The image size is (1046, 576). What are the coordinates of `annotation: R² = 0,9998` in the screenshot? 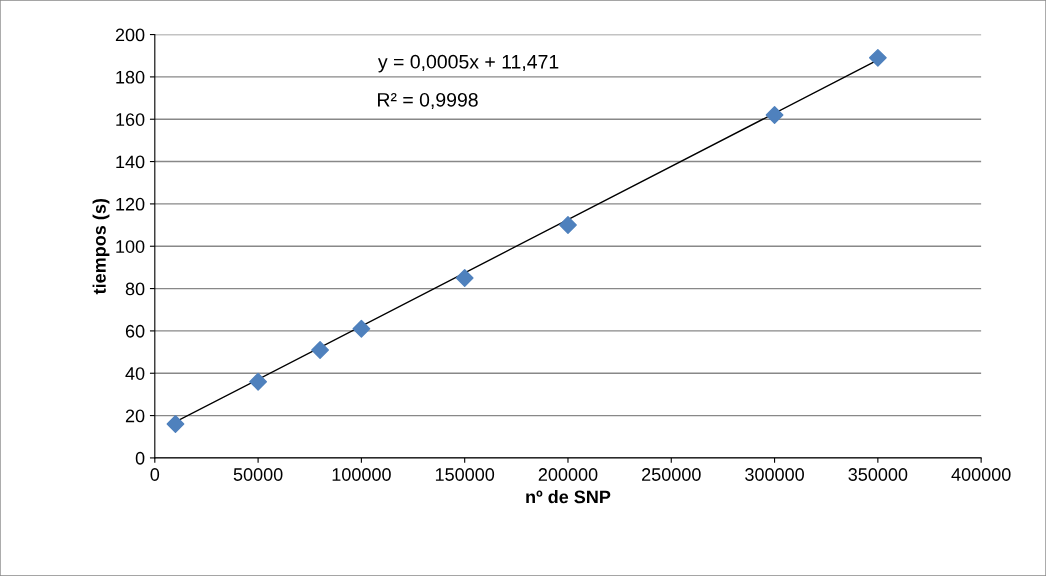 It's located at (428, 101).